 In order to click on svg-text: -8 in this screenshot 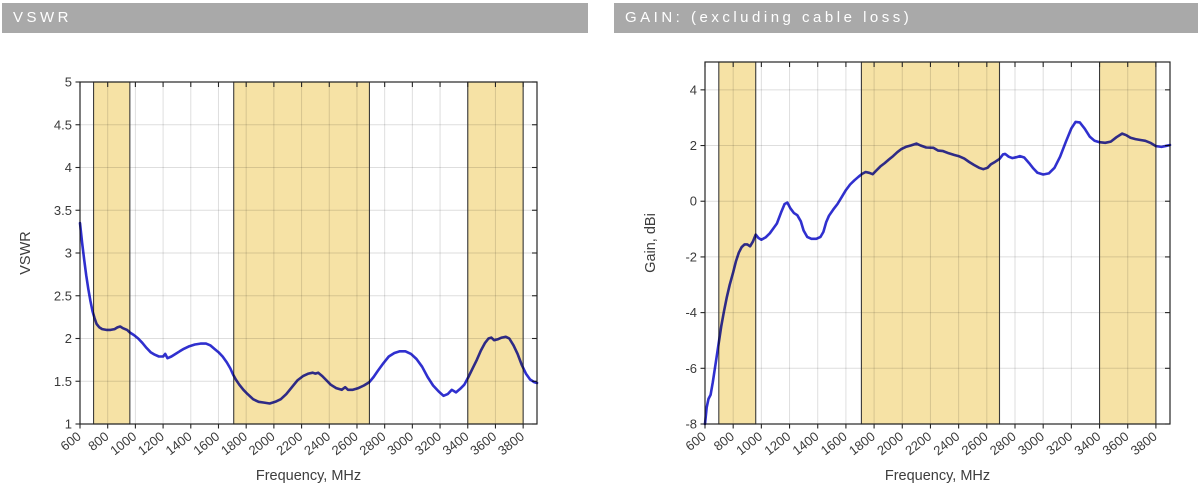, I will do `click(691, 424)`.